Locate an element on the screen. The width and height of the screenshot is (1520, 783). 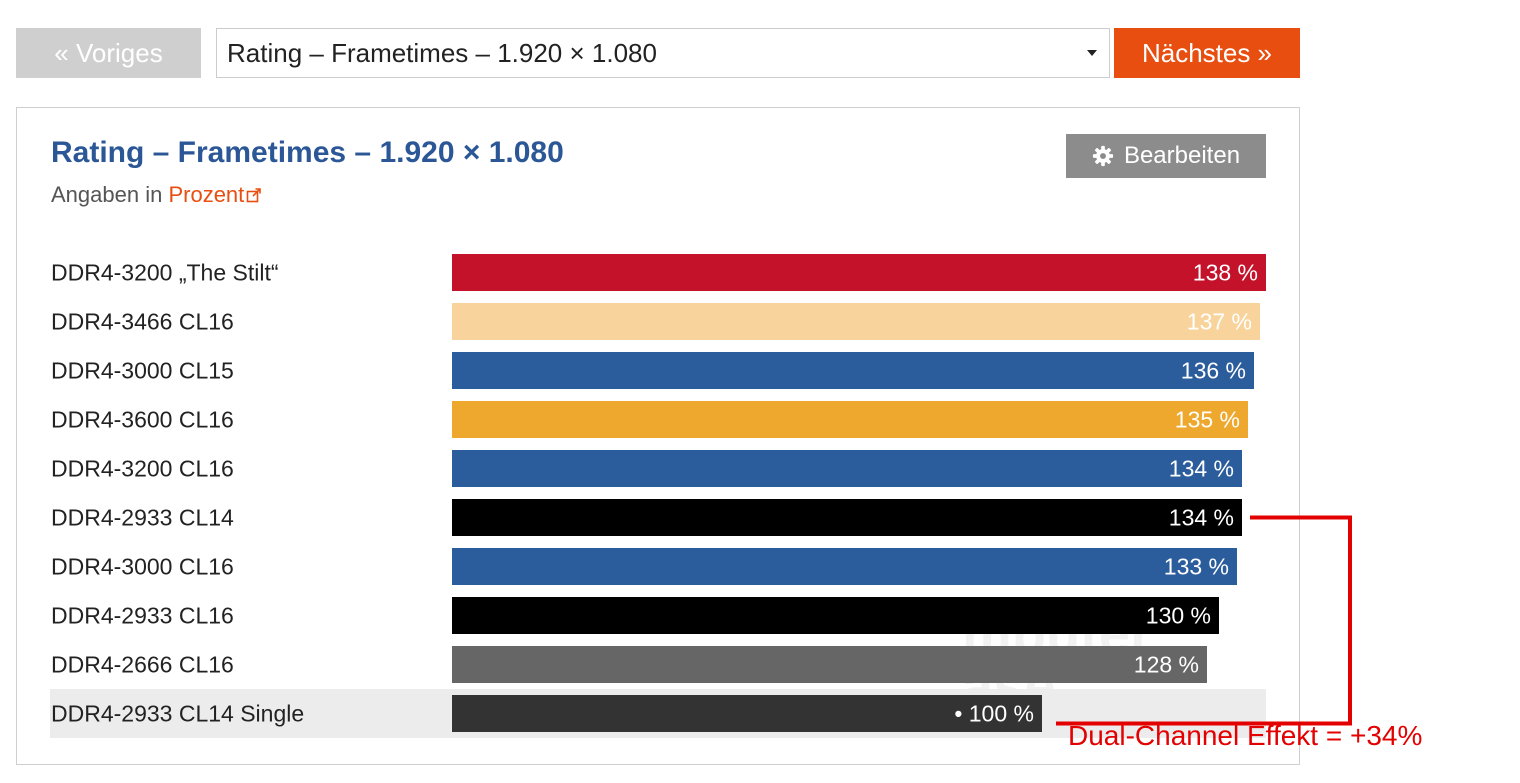
value-label-6: 133 % is located at coordinates (1196, 567).